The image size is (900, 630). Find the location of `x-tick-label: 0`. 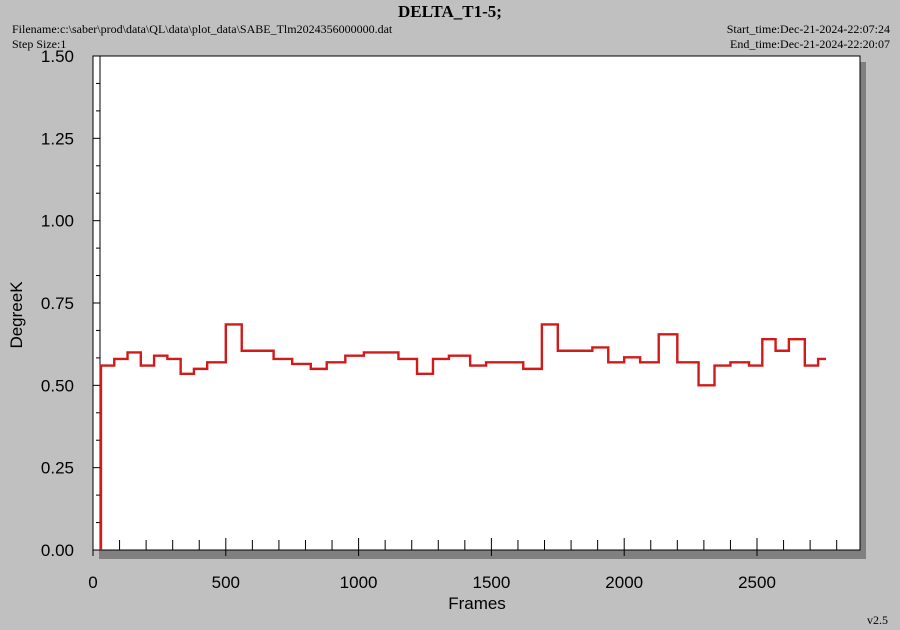

x-tick-label: 0 is located at coordinates (92, 582).